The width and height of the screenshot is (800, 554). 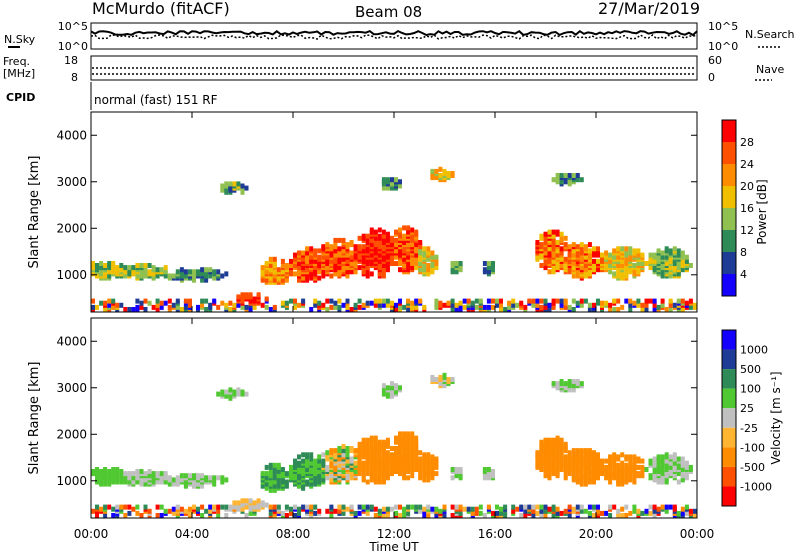 What do you see at coordinates (729, 131) in the screenshot?
I see `power-colorbar-segment` at bounding box center [729, 131].